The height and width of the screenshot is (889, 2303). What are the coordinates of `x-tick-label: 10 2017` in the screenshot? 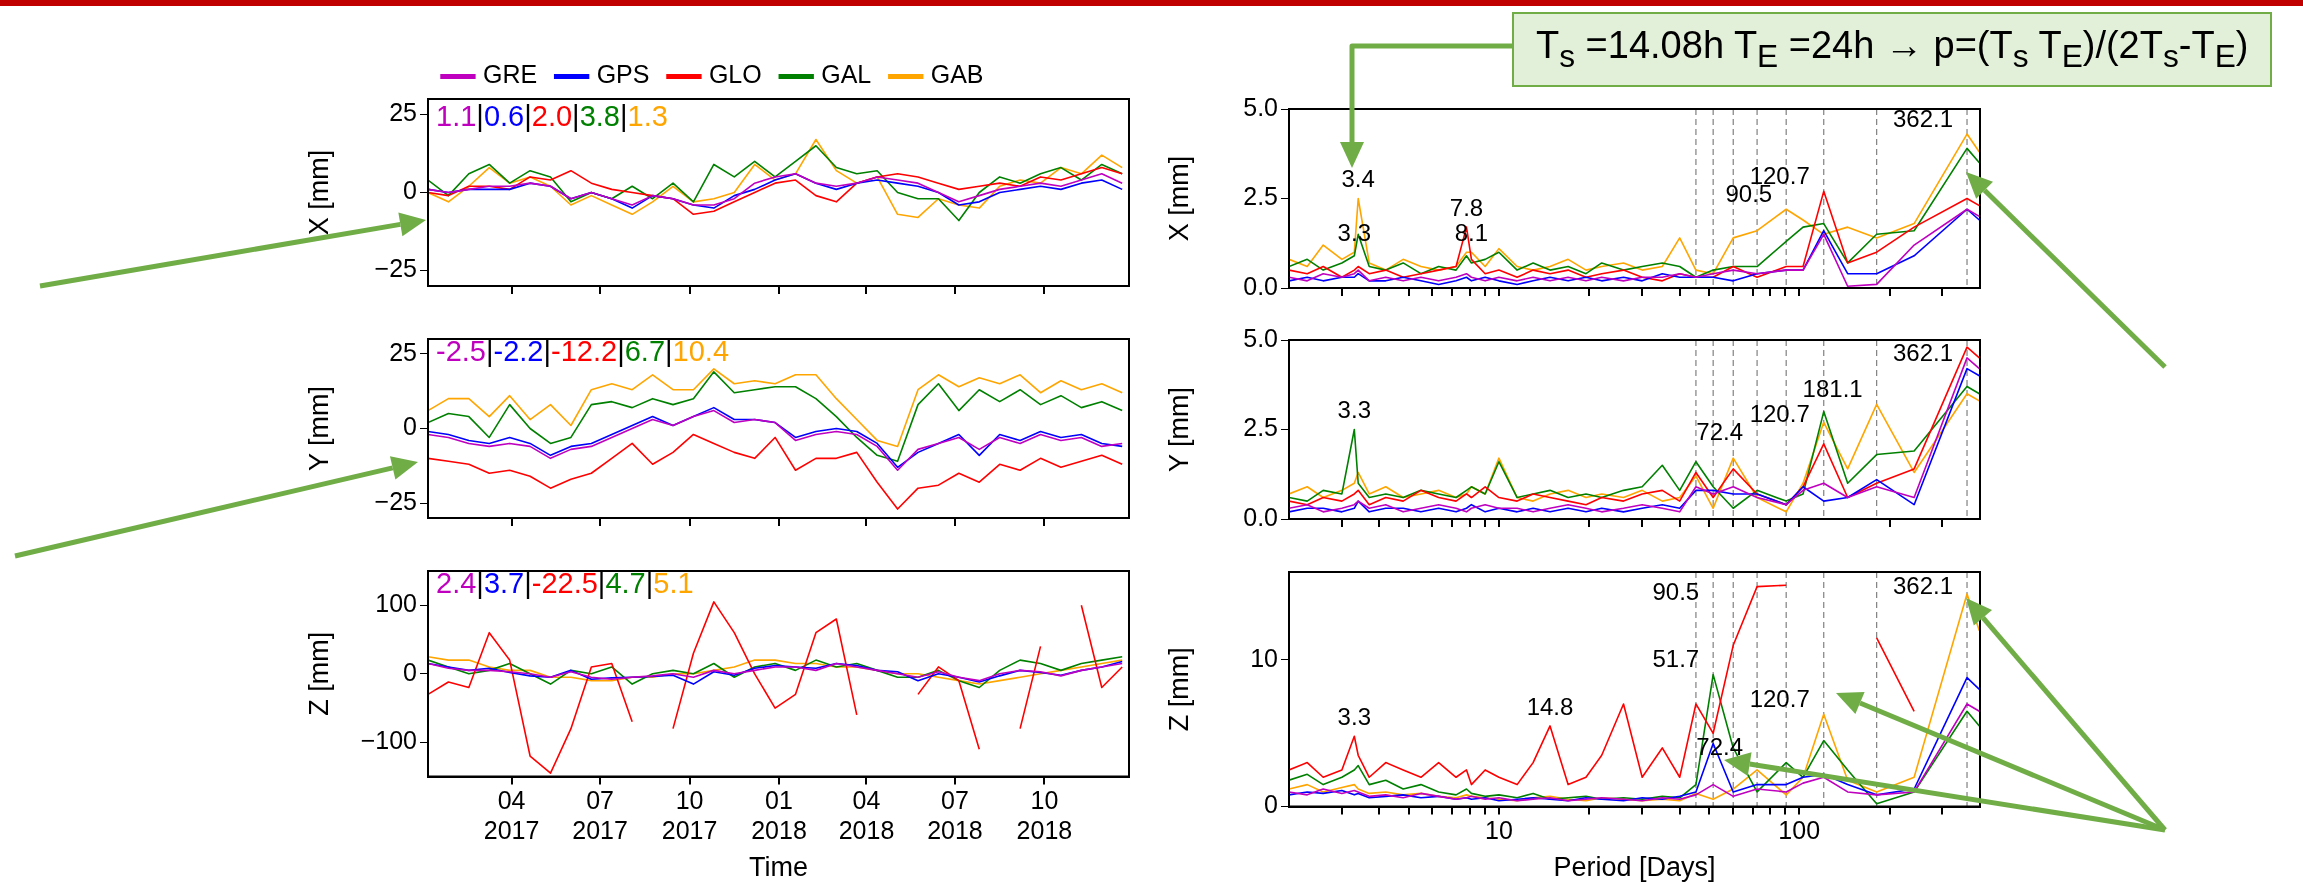 It's located at (689, 815).